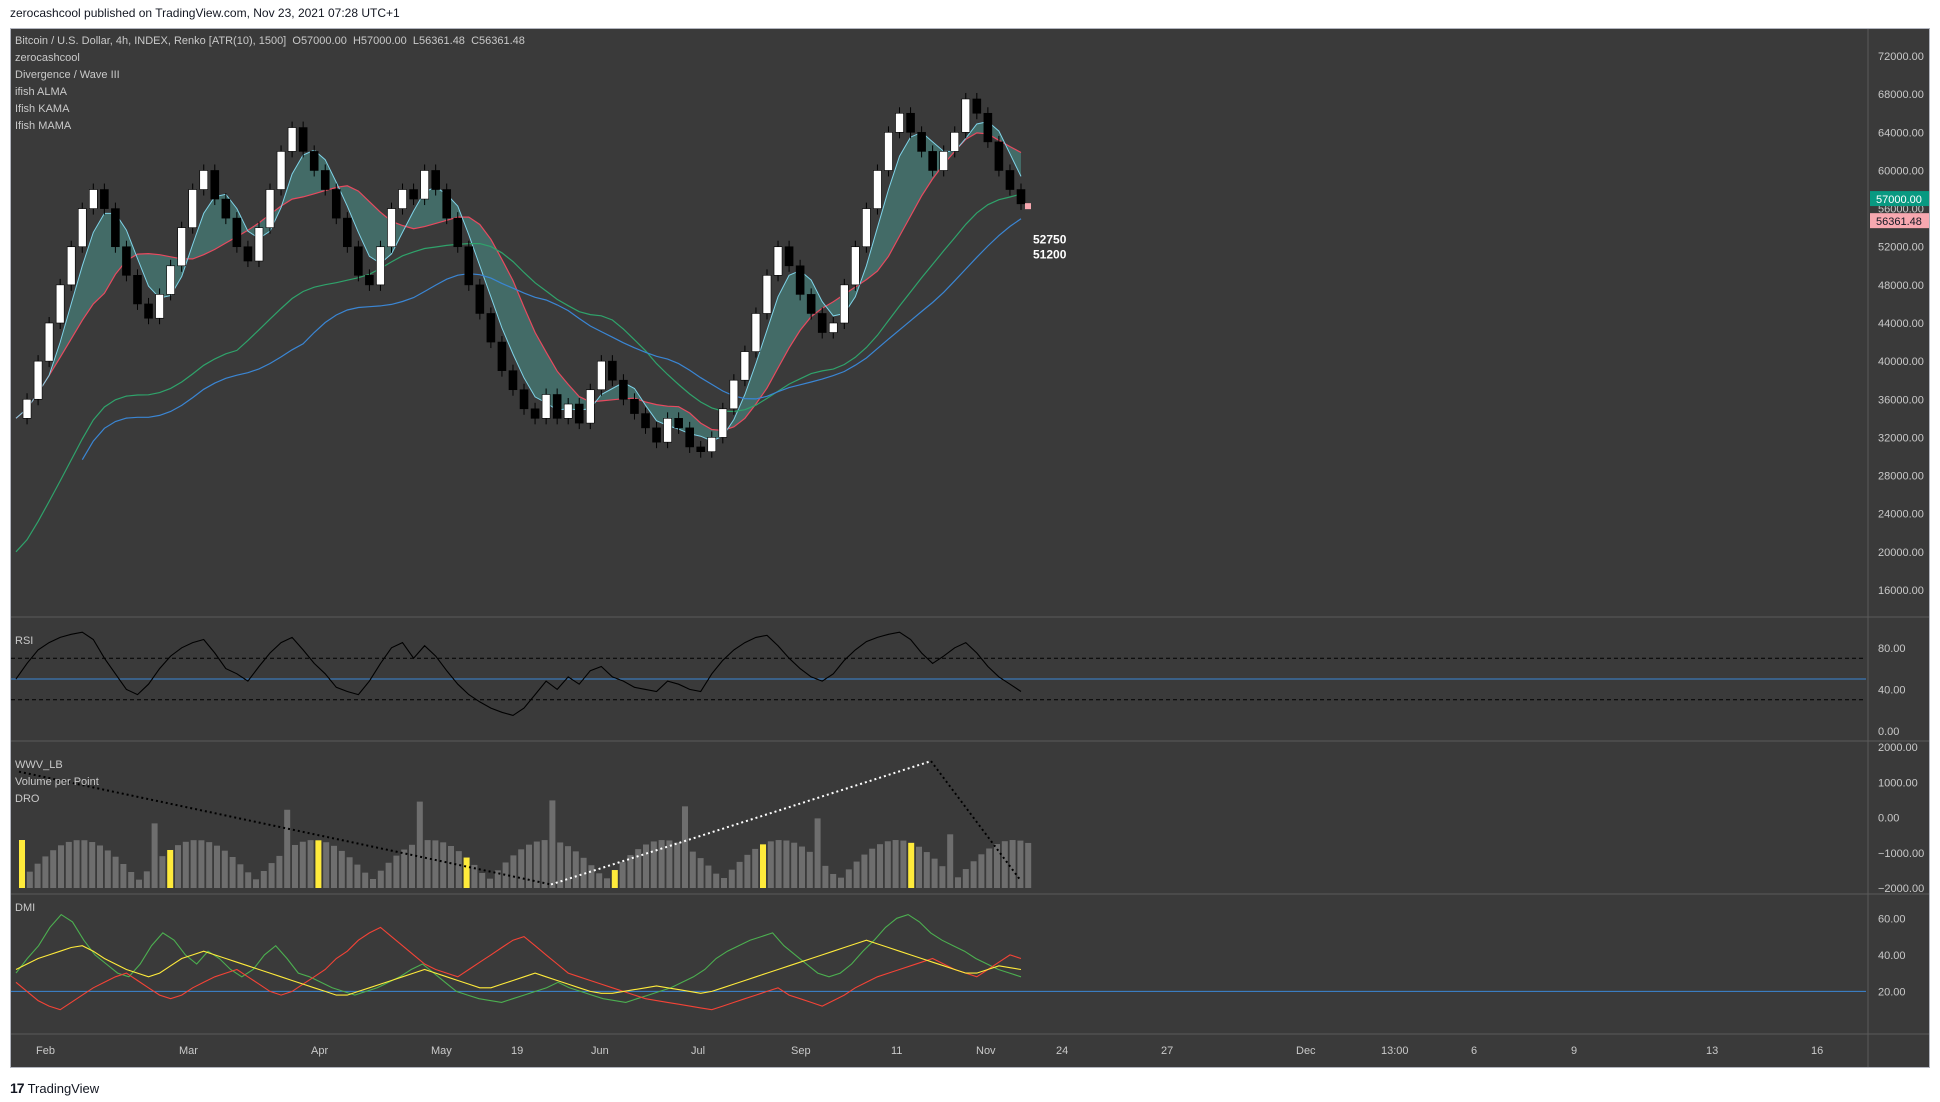  Describe the element at coordinates (43, 126) in the screenshot. I see `indicator-legend-5: Ifish MAMA` at that location.